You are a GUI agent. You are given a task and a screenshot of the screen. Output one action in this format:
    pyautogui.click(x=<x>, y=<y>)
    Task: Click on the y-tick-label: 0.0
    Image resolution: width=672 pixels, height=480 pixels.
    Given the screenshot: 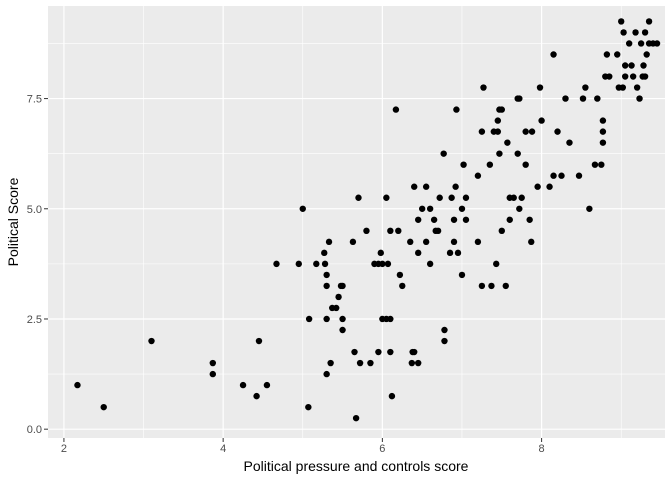 What is the action you would take?
    pyautogui.click(x=34, y=430)
    